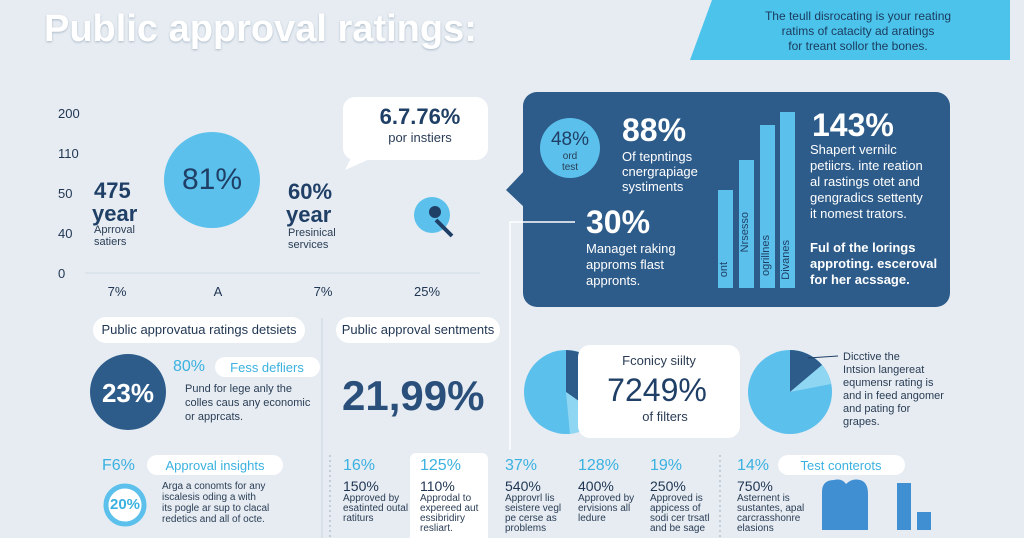 The width and height of the screenshot is (1024, 538). I want to click on details-text: colles caus any economic, so click(248, 403).